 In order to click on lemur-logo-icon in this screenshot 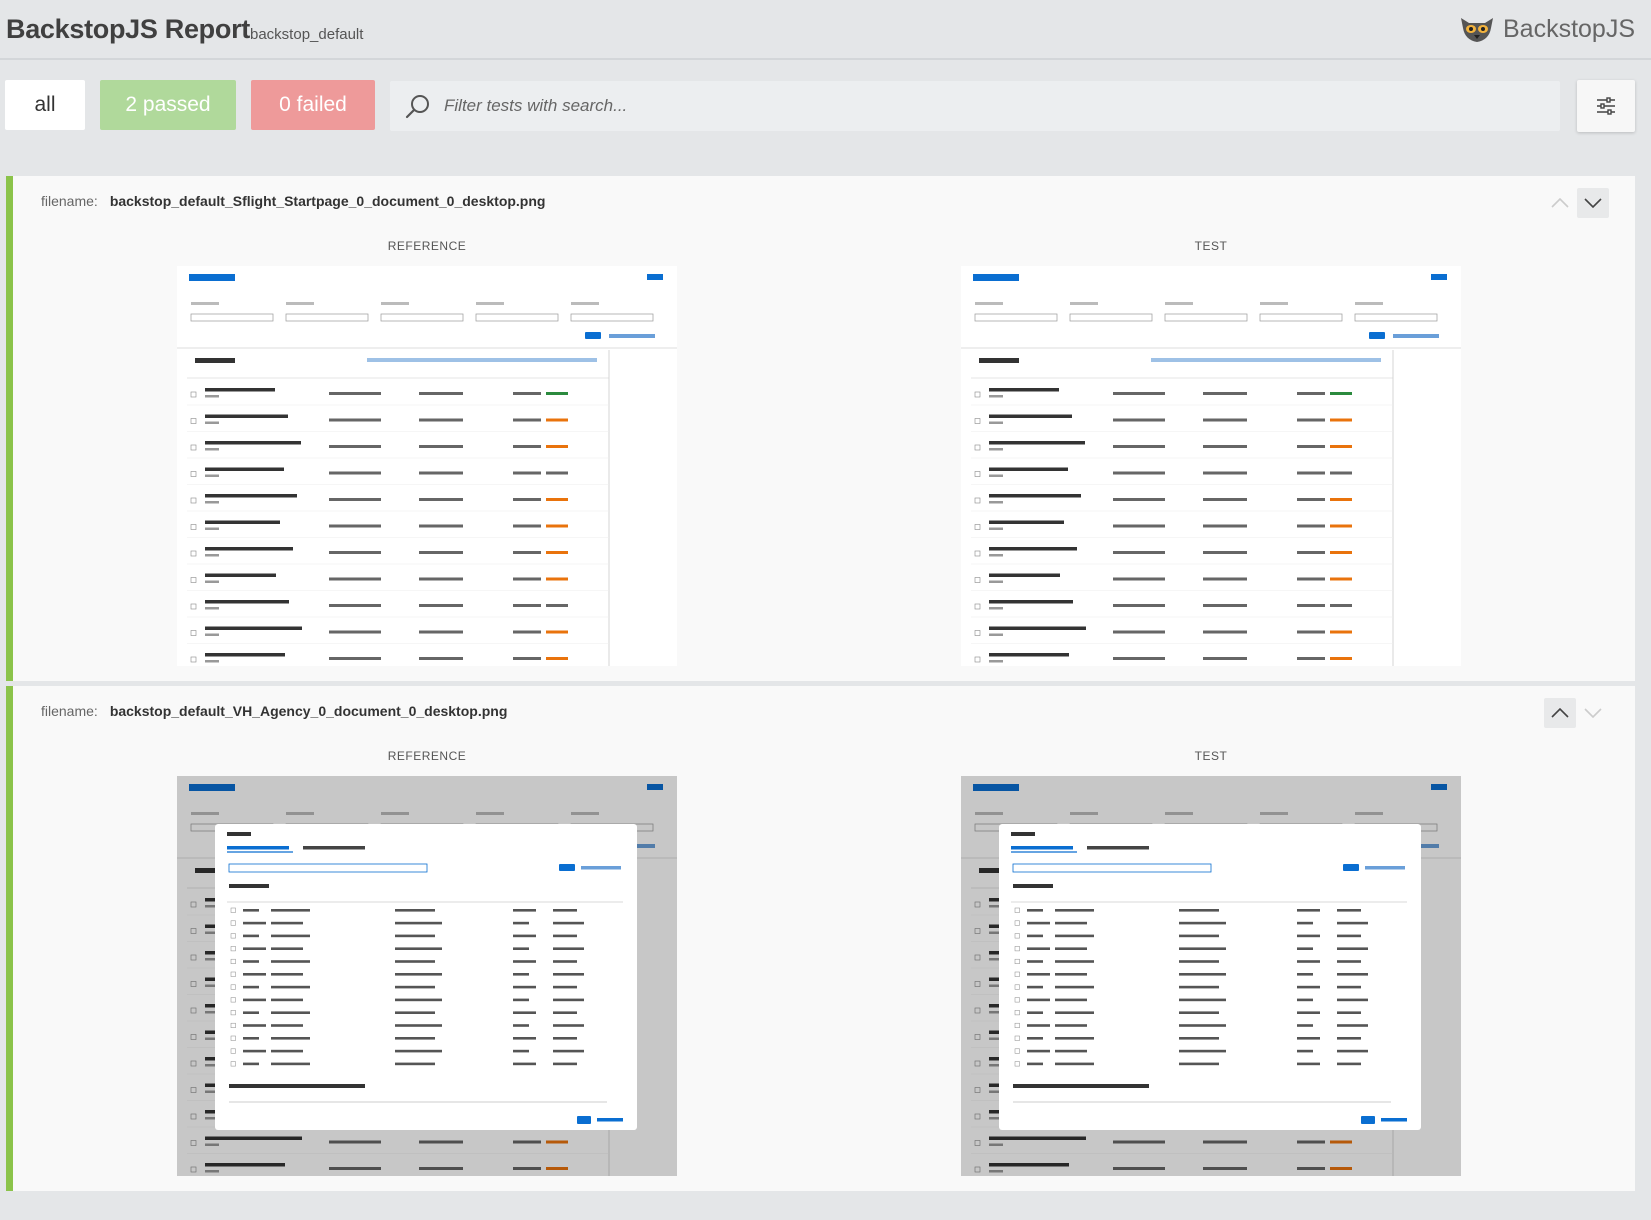, I will do `click(1476, 30)`.